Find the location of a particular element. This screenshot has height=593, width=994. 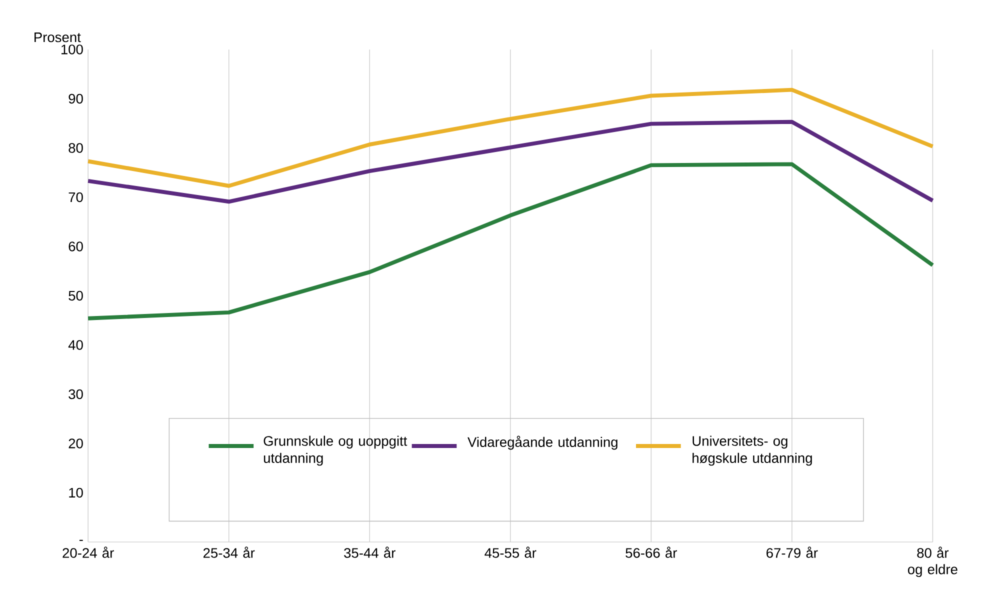

y-tick-label: 100 is located at coordinates (72, 49).